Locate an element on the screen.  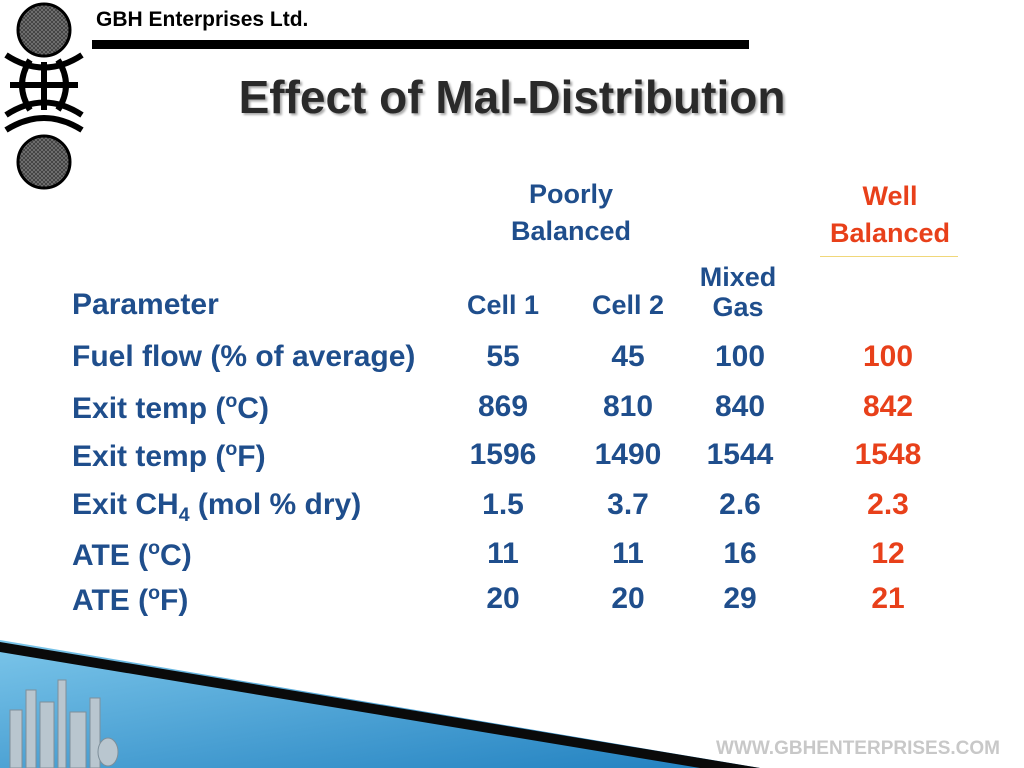
table-row: ATE (oC) 11 11 16 12 is located at coordinates (512, 559).